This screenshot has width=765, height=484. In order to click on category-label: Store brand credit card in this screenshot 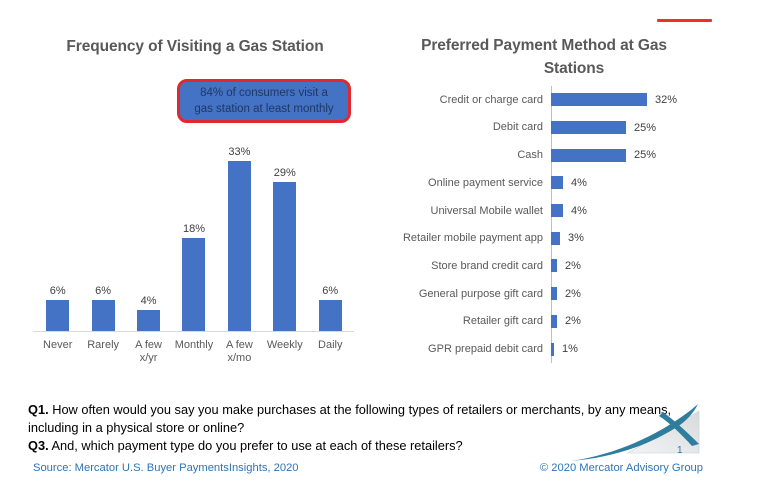, I will do `click(487, 265)`.